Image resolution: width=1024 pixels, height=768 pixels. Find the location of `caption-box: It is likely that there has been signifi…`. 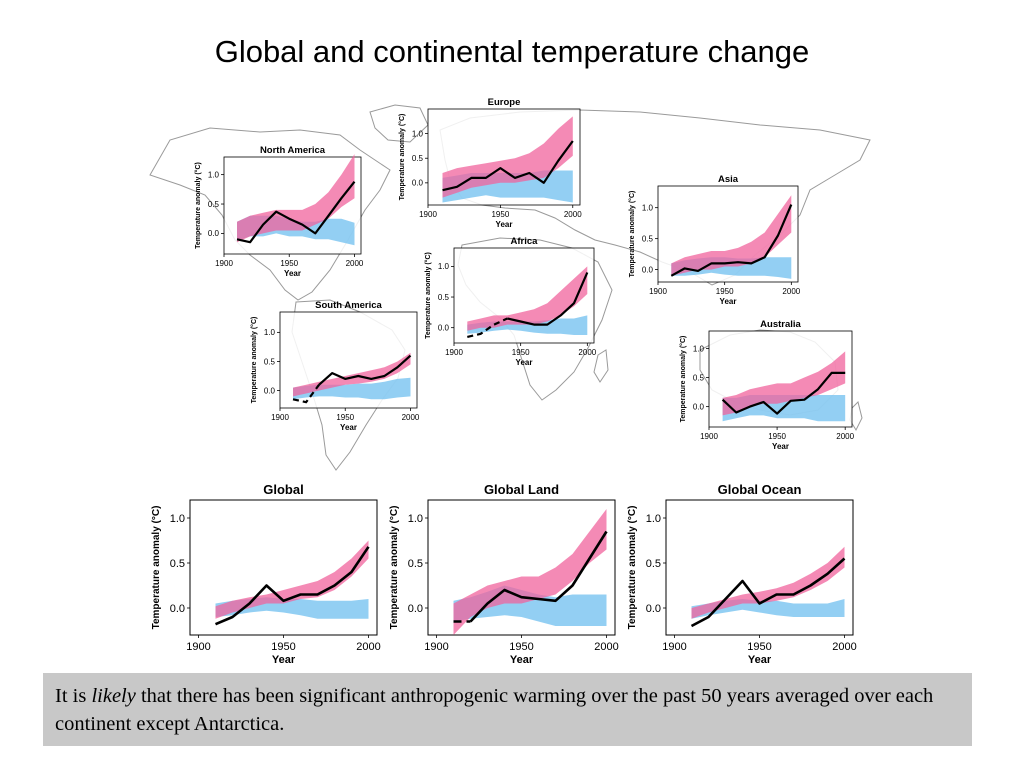

caption-box: It is likely that there has been signifi… is located at coordinates (507, 709).